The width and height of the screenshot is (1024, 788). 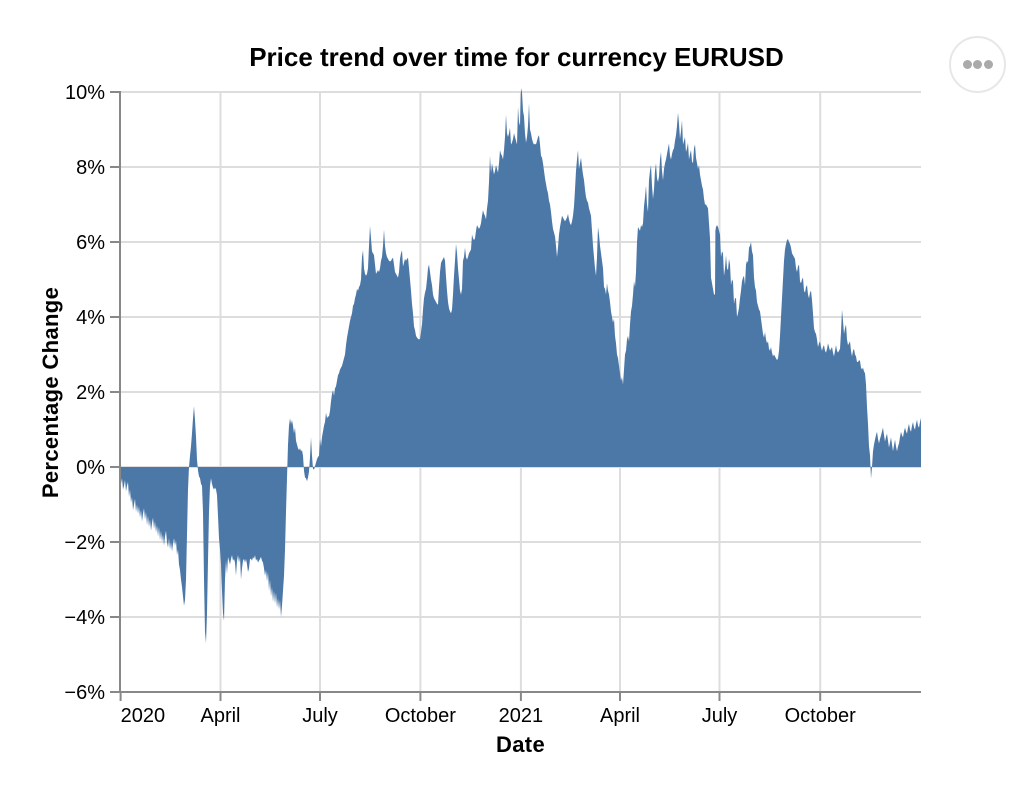 What do you see at coordinates (90, 168) in the screenshot?
I see `svg-text: 8%` at bounding box center [90, 168].